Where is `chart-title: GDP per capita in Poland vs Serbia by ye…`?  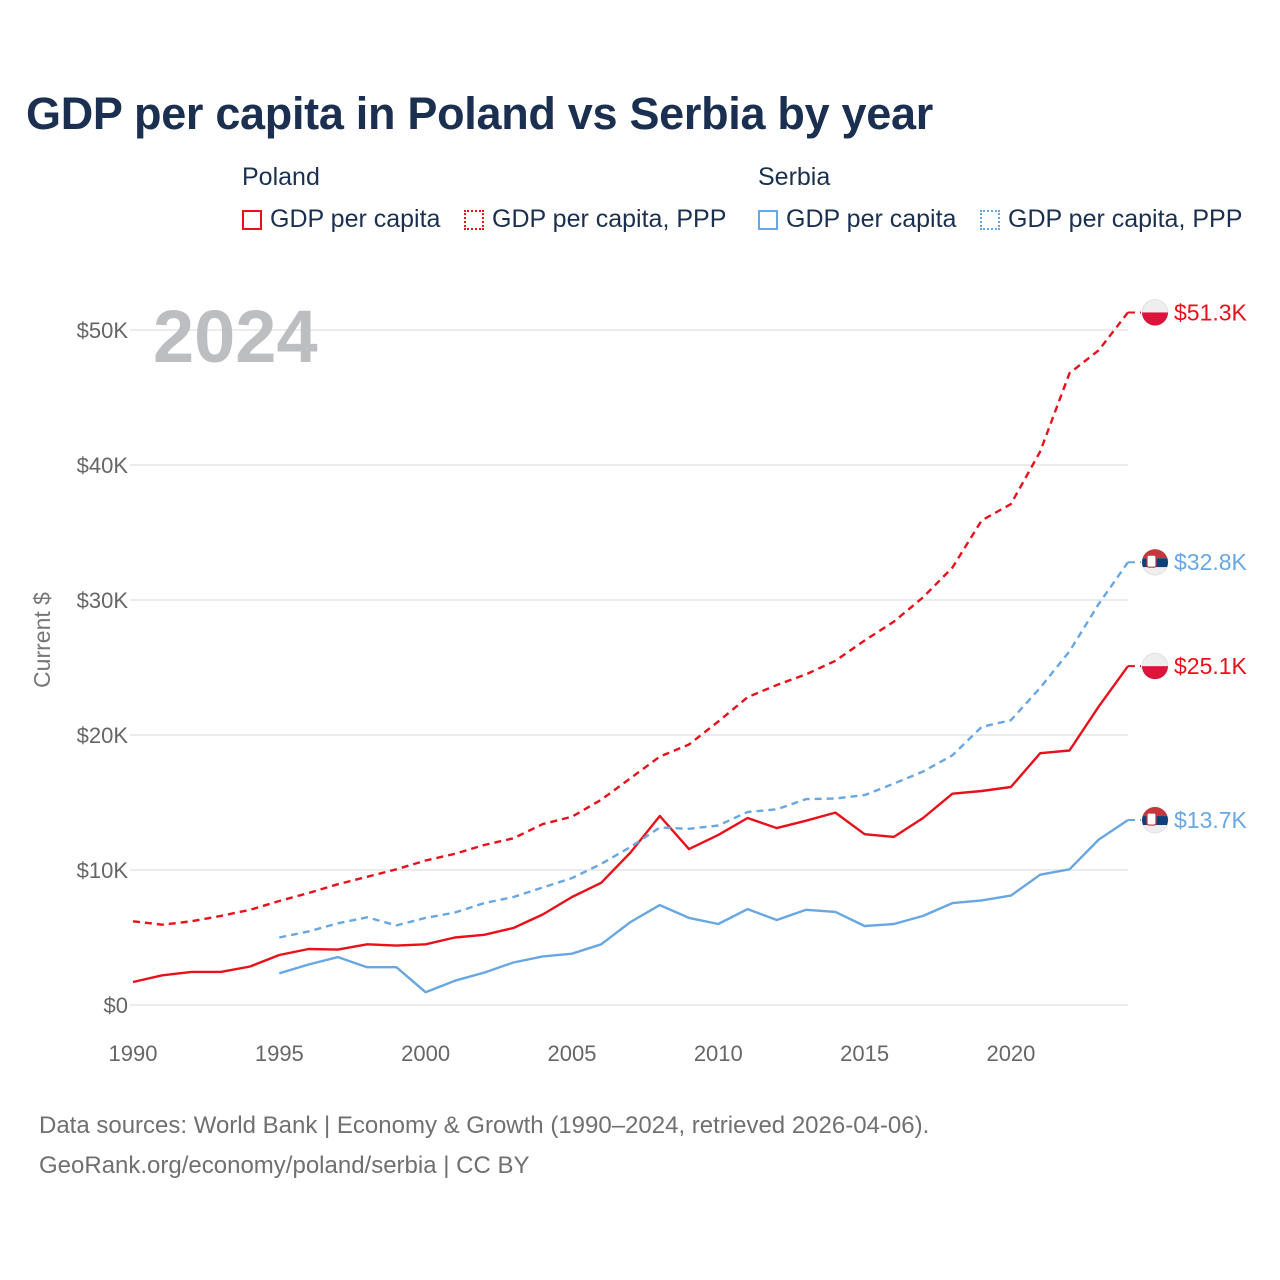
chart-title: GDP per capita in Poland vs Serbia by ye… is located at coordinates (479, 113).